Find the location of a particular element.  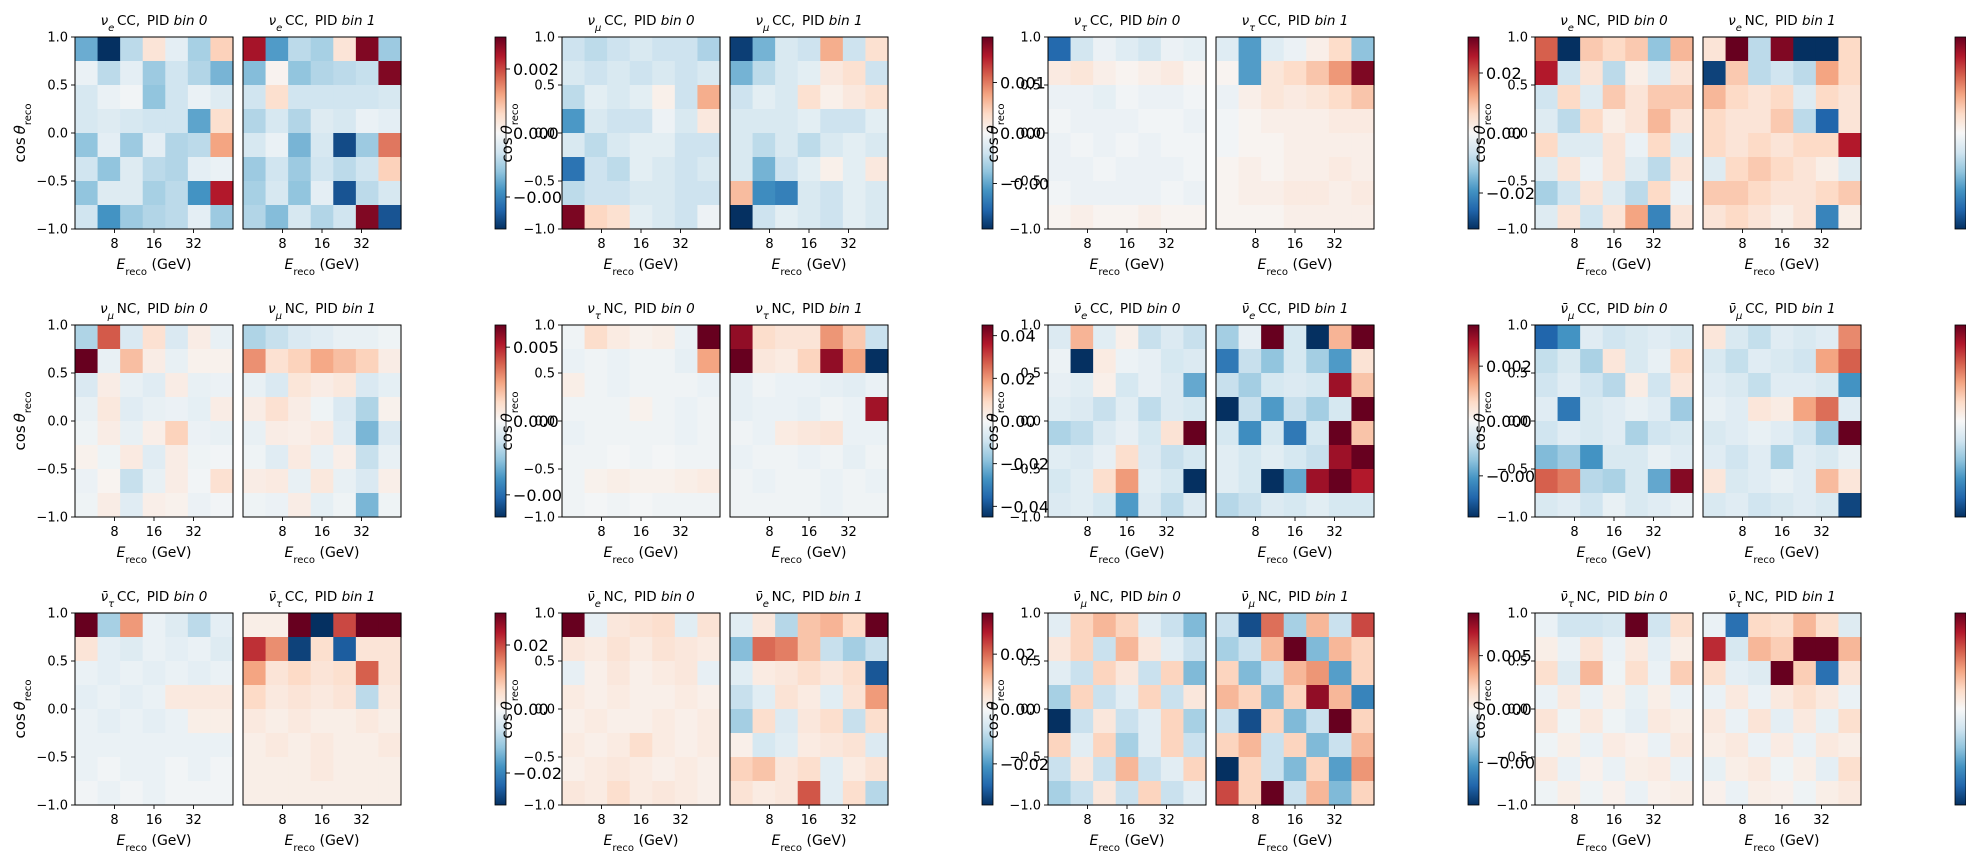

y-tick-label: 1.0 is located at coordinates (57, 38).